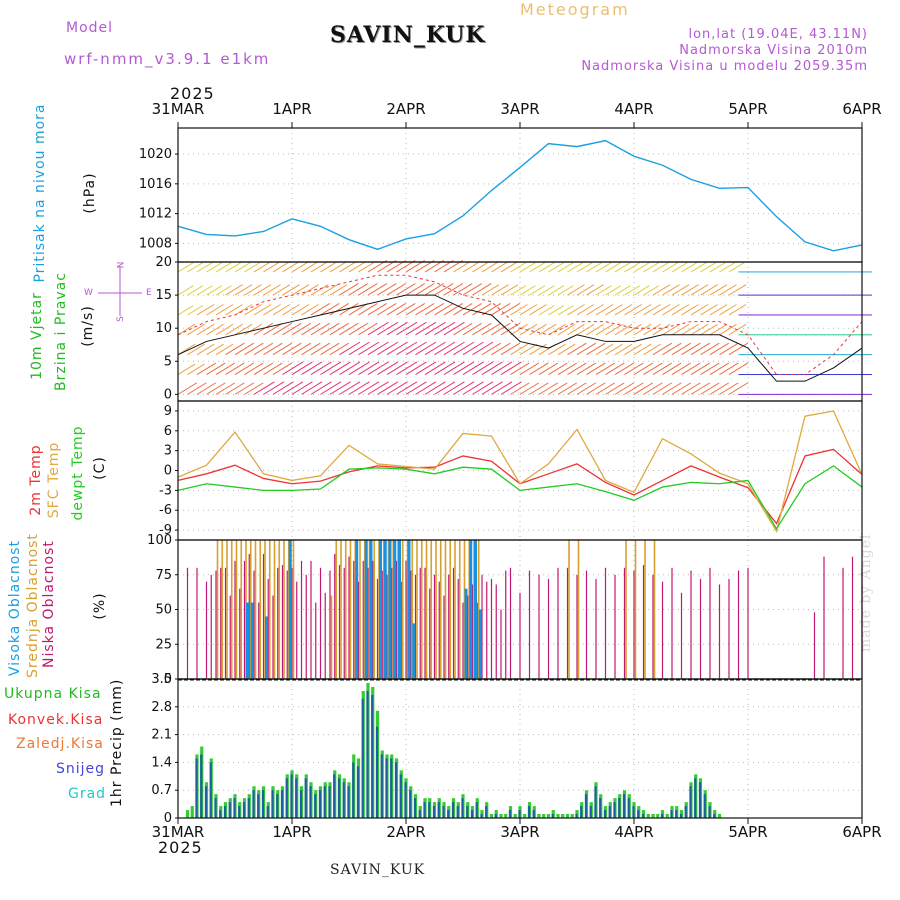 The image size is (900, 900). Describe the element at coordinates (81, 769) in the screenshot. I see `precip-snow-label: Snijeg` at that location.